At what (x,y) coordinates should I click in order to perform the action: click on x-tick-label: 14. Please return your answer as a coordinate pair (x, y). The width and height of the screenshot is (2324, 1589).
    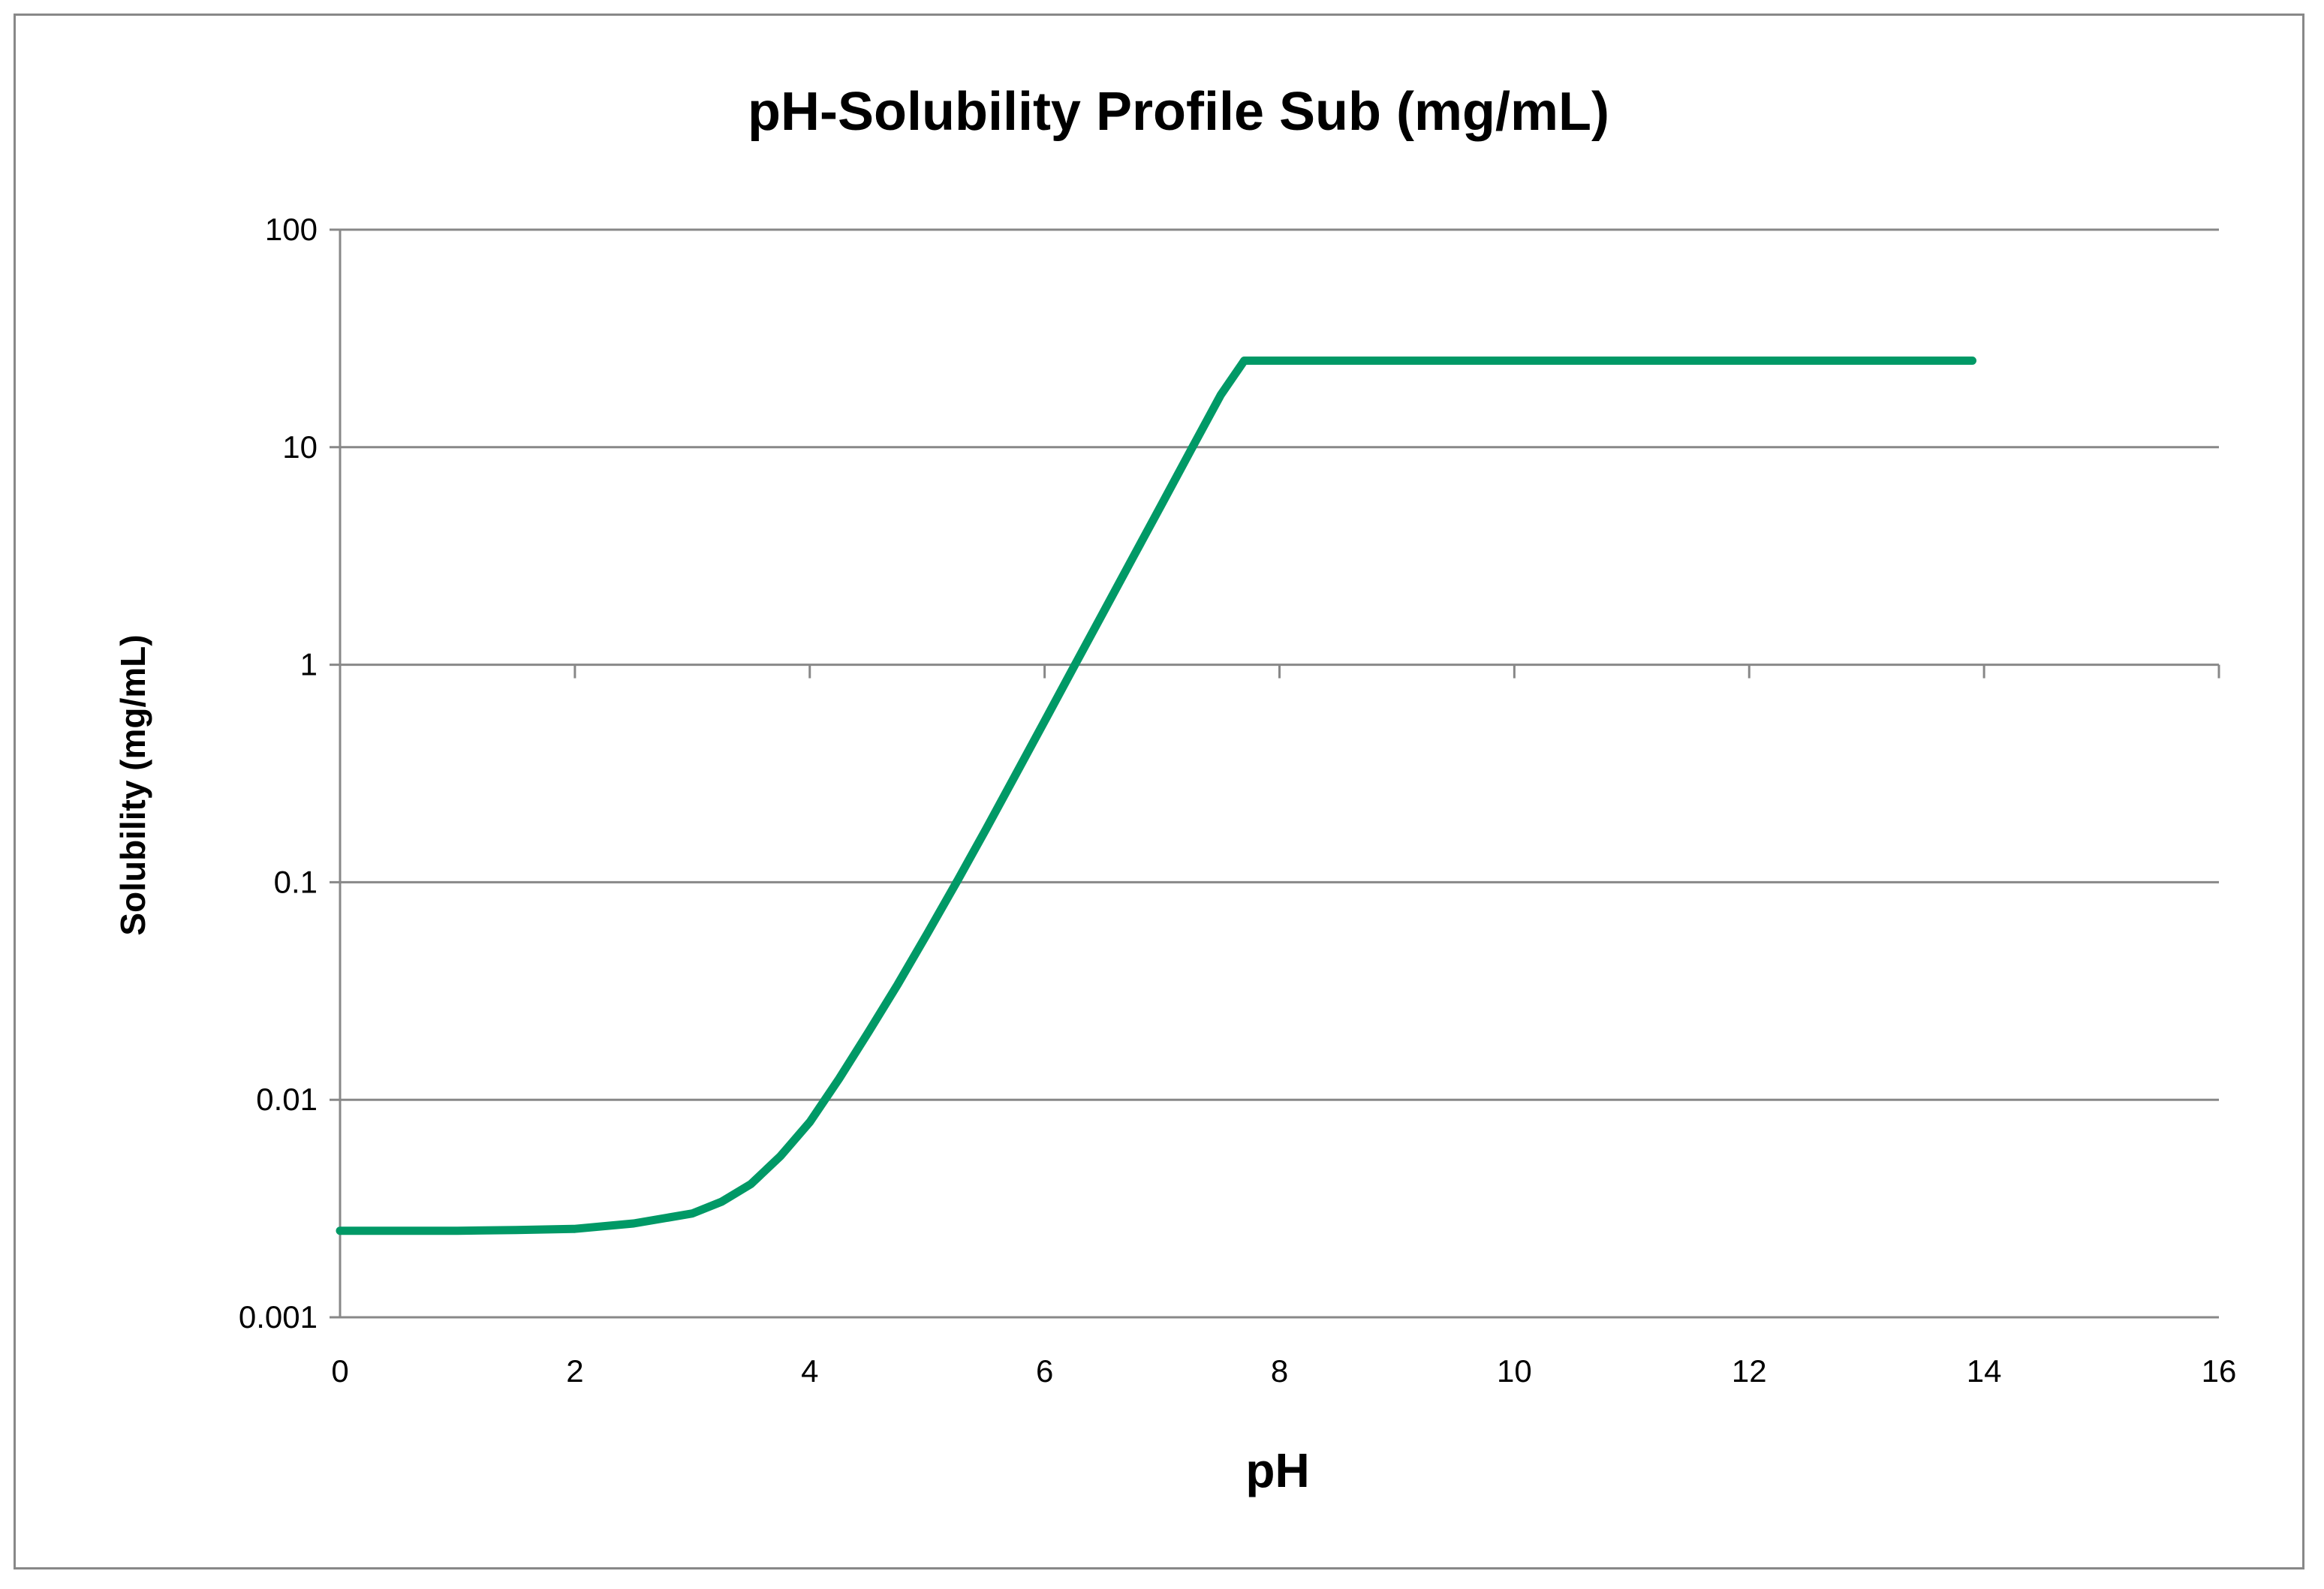
    Looking at the image, I should click on (1984, 1371).